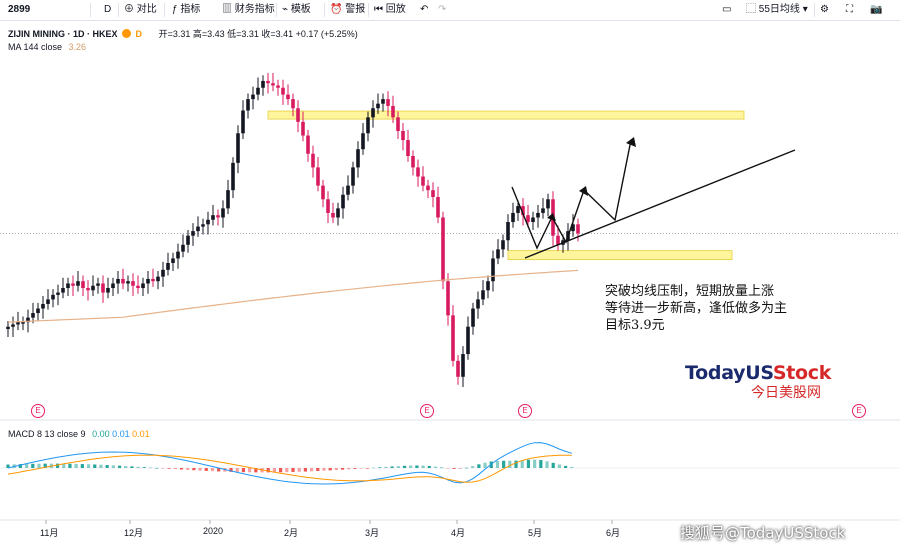 The image size is (900, 550). I want to click on alert-button: ⏰ 警报, so click(348, 9).